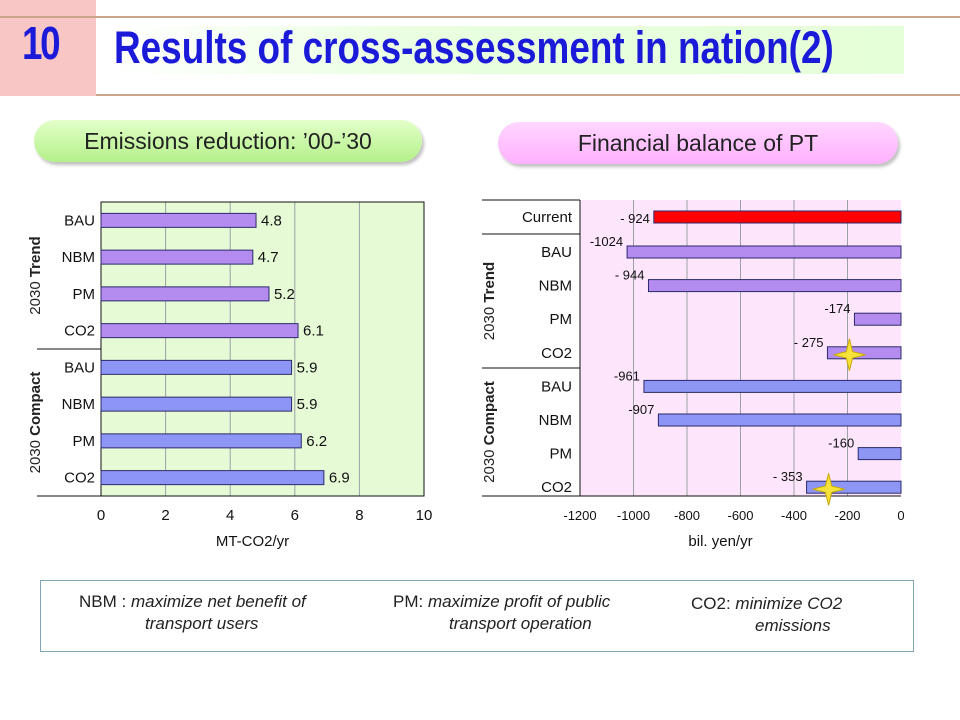  I want to click on bar-value-label: -174, so click(837, 308).